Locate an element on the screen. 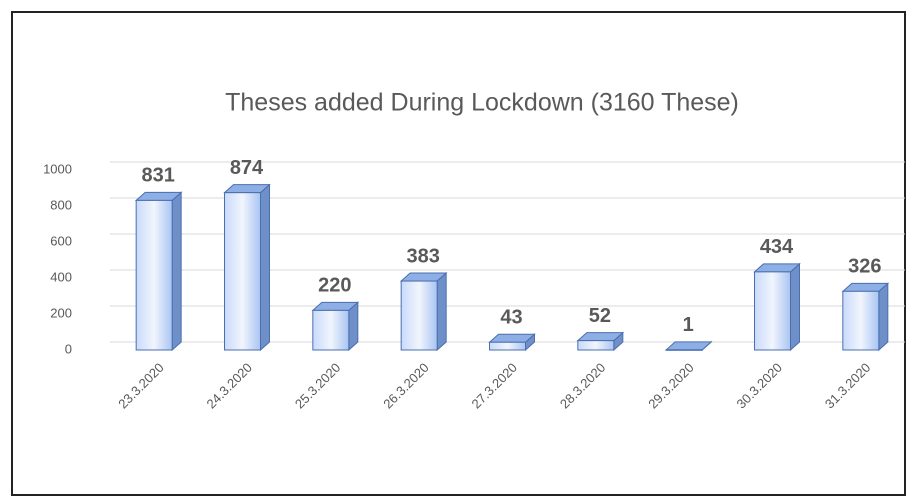  value-label: 831 is located at coordinates (157, 176).